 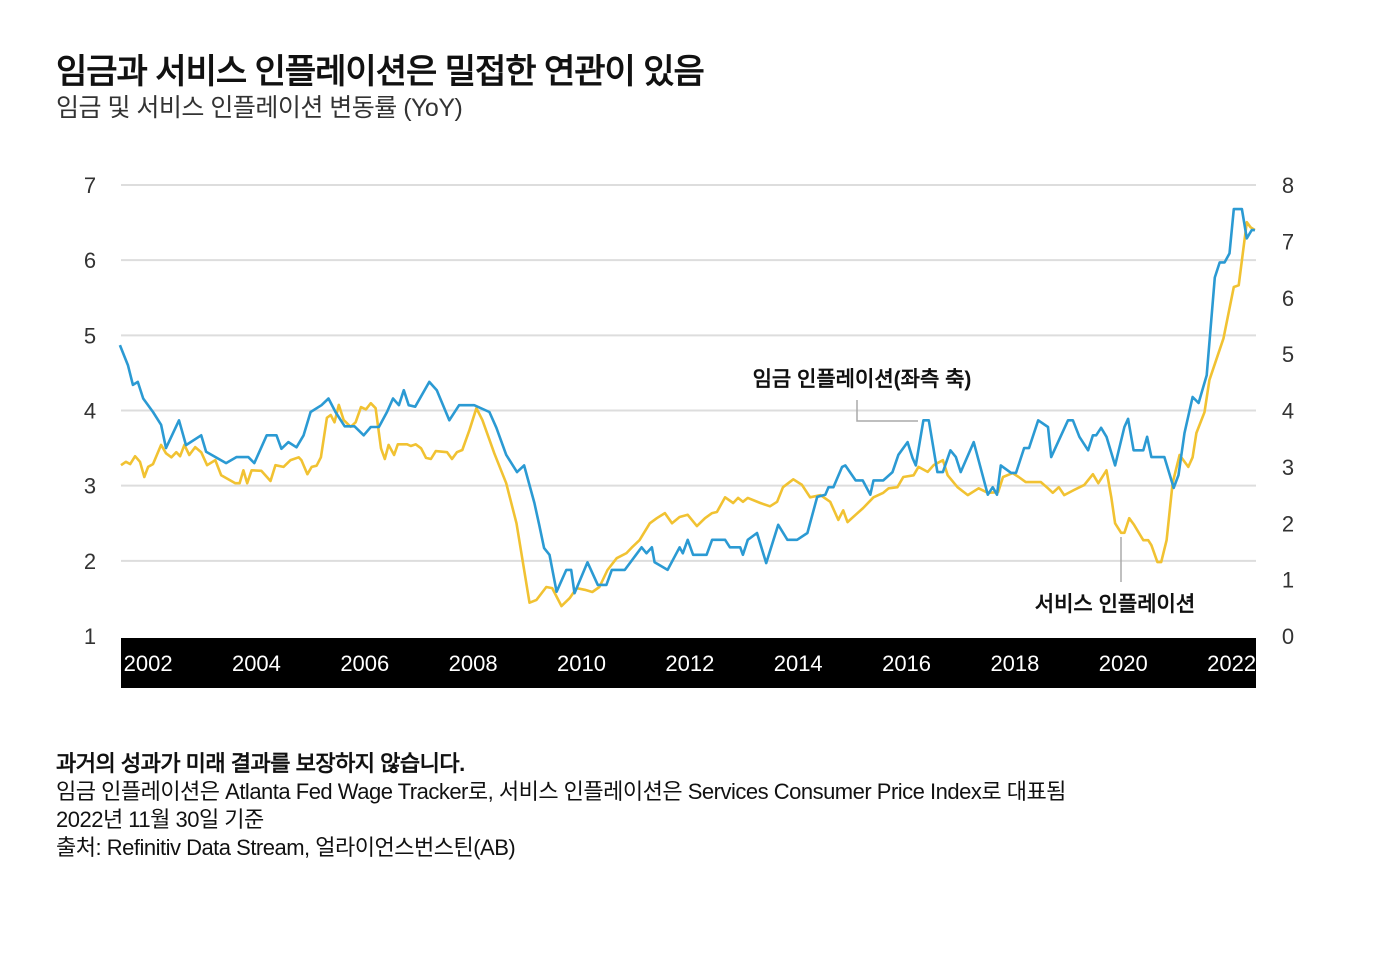 I want to click on chart-title: 임금과 서비스 인플레이션은 밀접한 연관이 있음, so click(x=380, y=72).